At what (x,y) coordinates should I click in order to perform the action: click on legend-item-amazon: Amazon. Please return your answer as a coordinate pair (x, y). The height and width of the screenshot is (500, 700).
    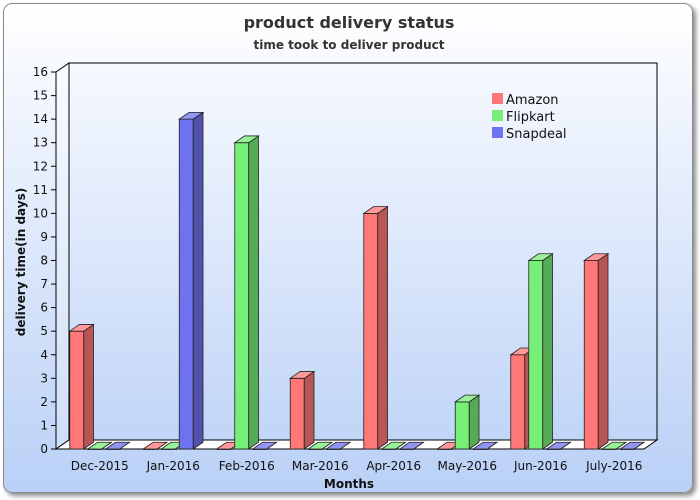
    Looking at the image, I should click on (525, 100).